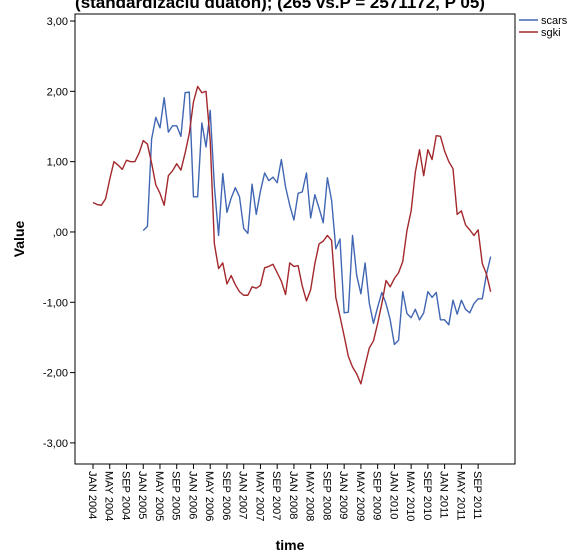  What do you see at coordinates (310, 496) in the screenshot?
I see `x-tick-label: MAY 2008` at bounding box center [310, 496].